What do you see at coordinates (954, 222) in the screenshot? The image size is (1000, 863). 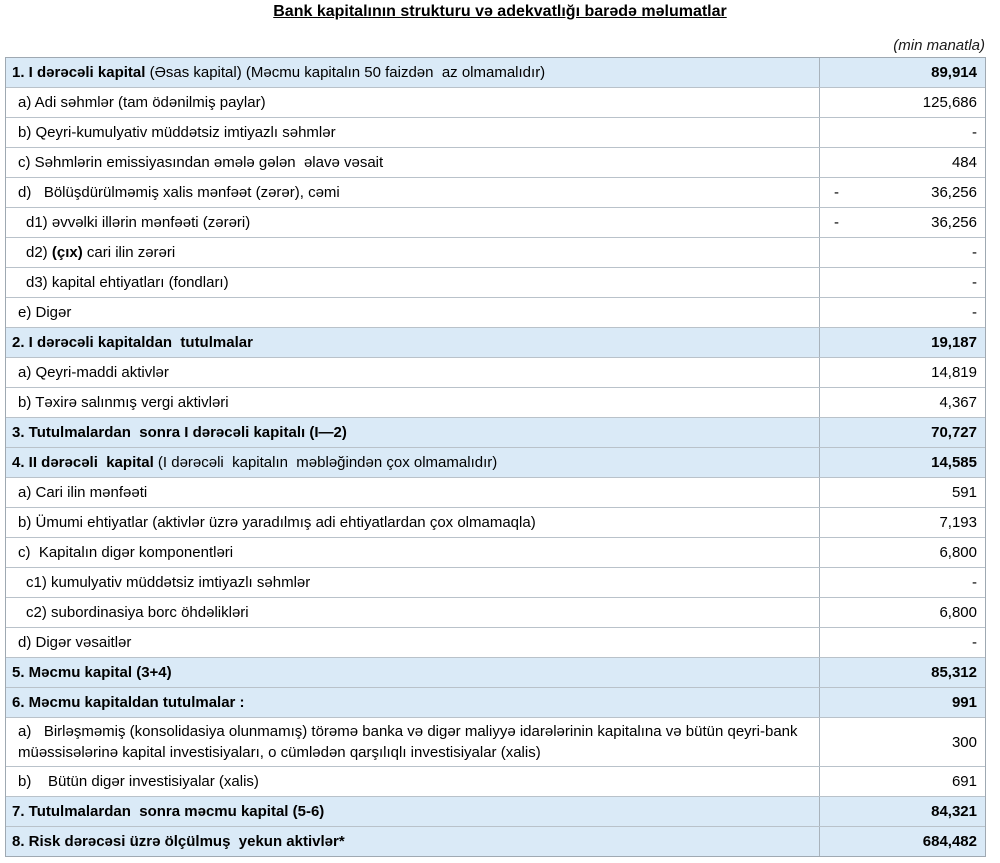 I see `row-amount: 36,256` at bounding box center [954, 222].